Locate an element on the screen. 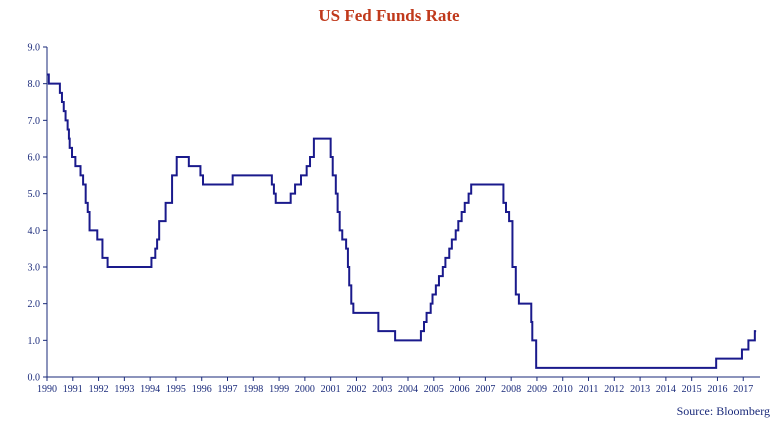 This screenshot has width=778, height=425. x-tick-label: 2016 is located at coordinates (717, 389).